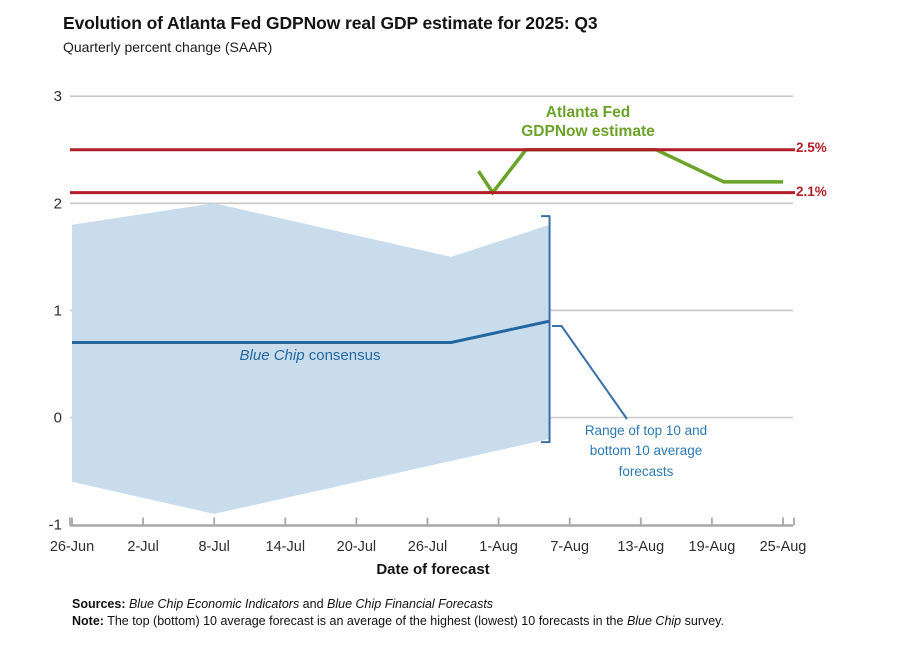 The width and height of the screenshot is (900, 656). Describe the element at coordinates (569, 547) in the screenshot. I see `x-tick-label: 7-Aug` at that location.